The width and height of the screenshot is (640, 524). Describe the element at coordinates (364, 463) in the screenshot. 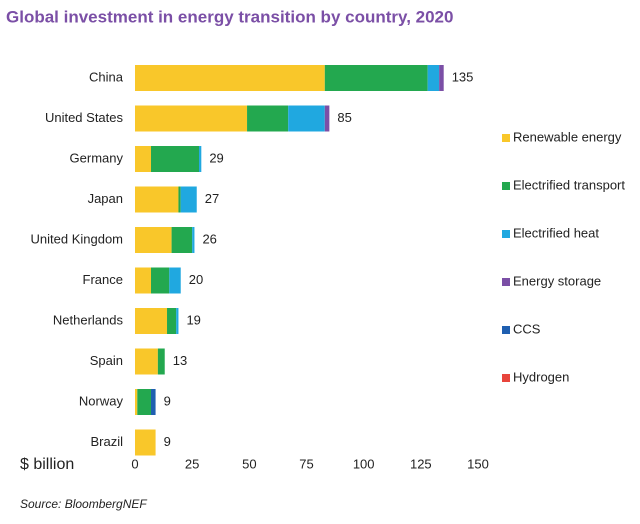

I see `x-tick-label: 100` at that location.